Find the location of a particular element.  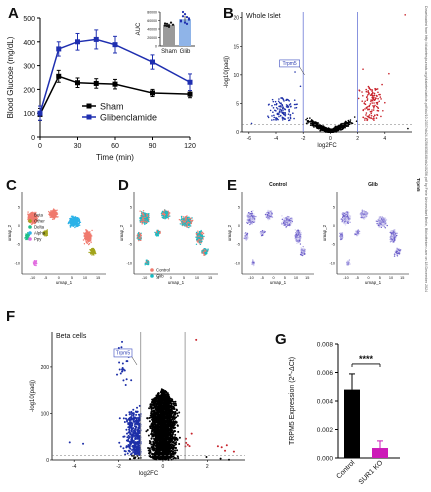

a-legend-marker is located at coordinates (89, 106).